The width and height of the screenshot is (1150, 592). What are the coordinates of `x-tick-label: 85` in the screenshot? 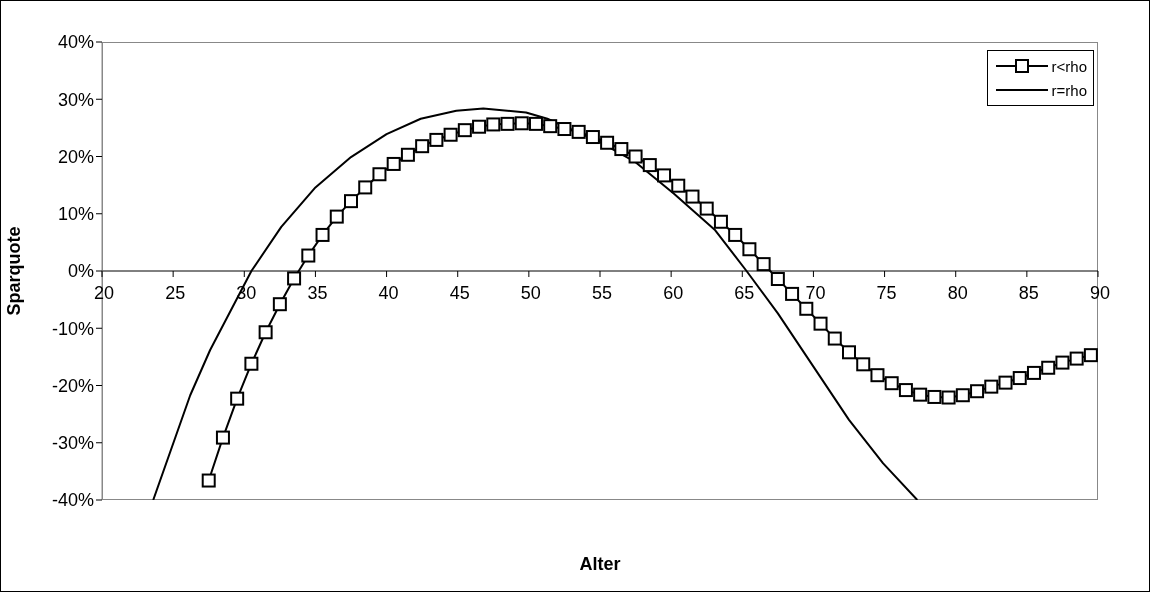 It's located at (1028, 293).